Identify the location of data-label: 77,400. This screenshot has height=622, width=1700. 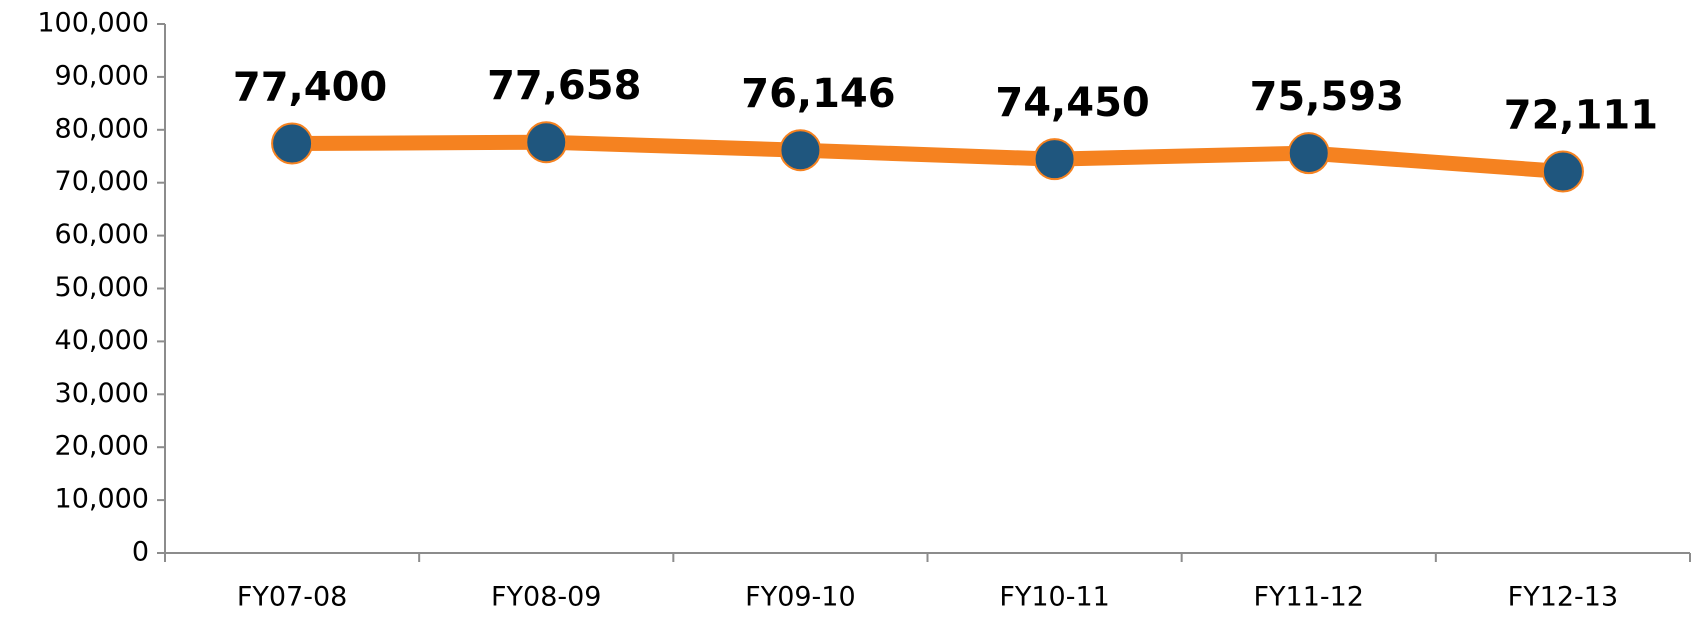
(310, 88).